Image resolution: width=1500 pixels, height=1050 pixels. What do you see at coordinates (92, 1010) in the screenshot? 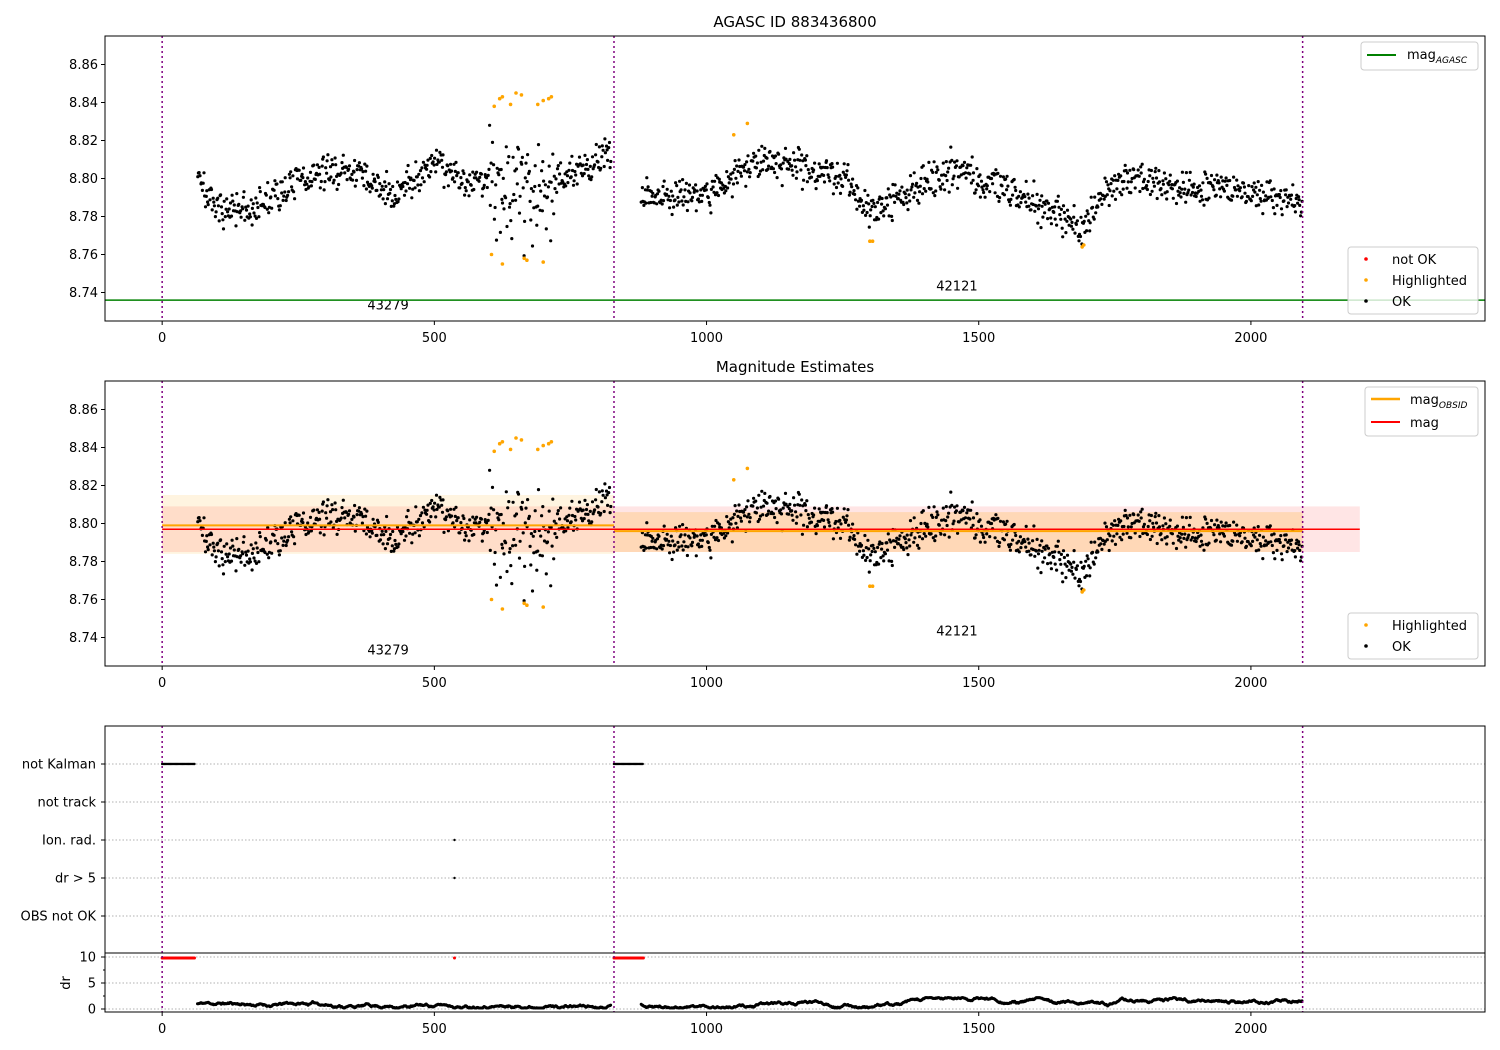
I see `dr-tick-label: 0` at bounding box center [92, 1010].